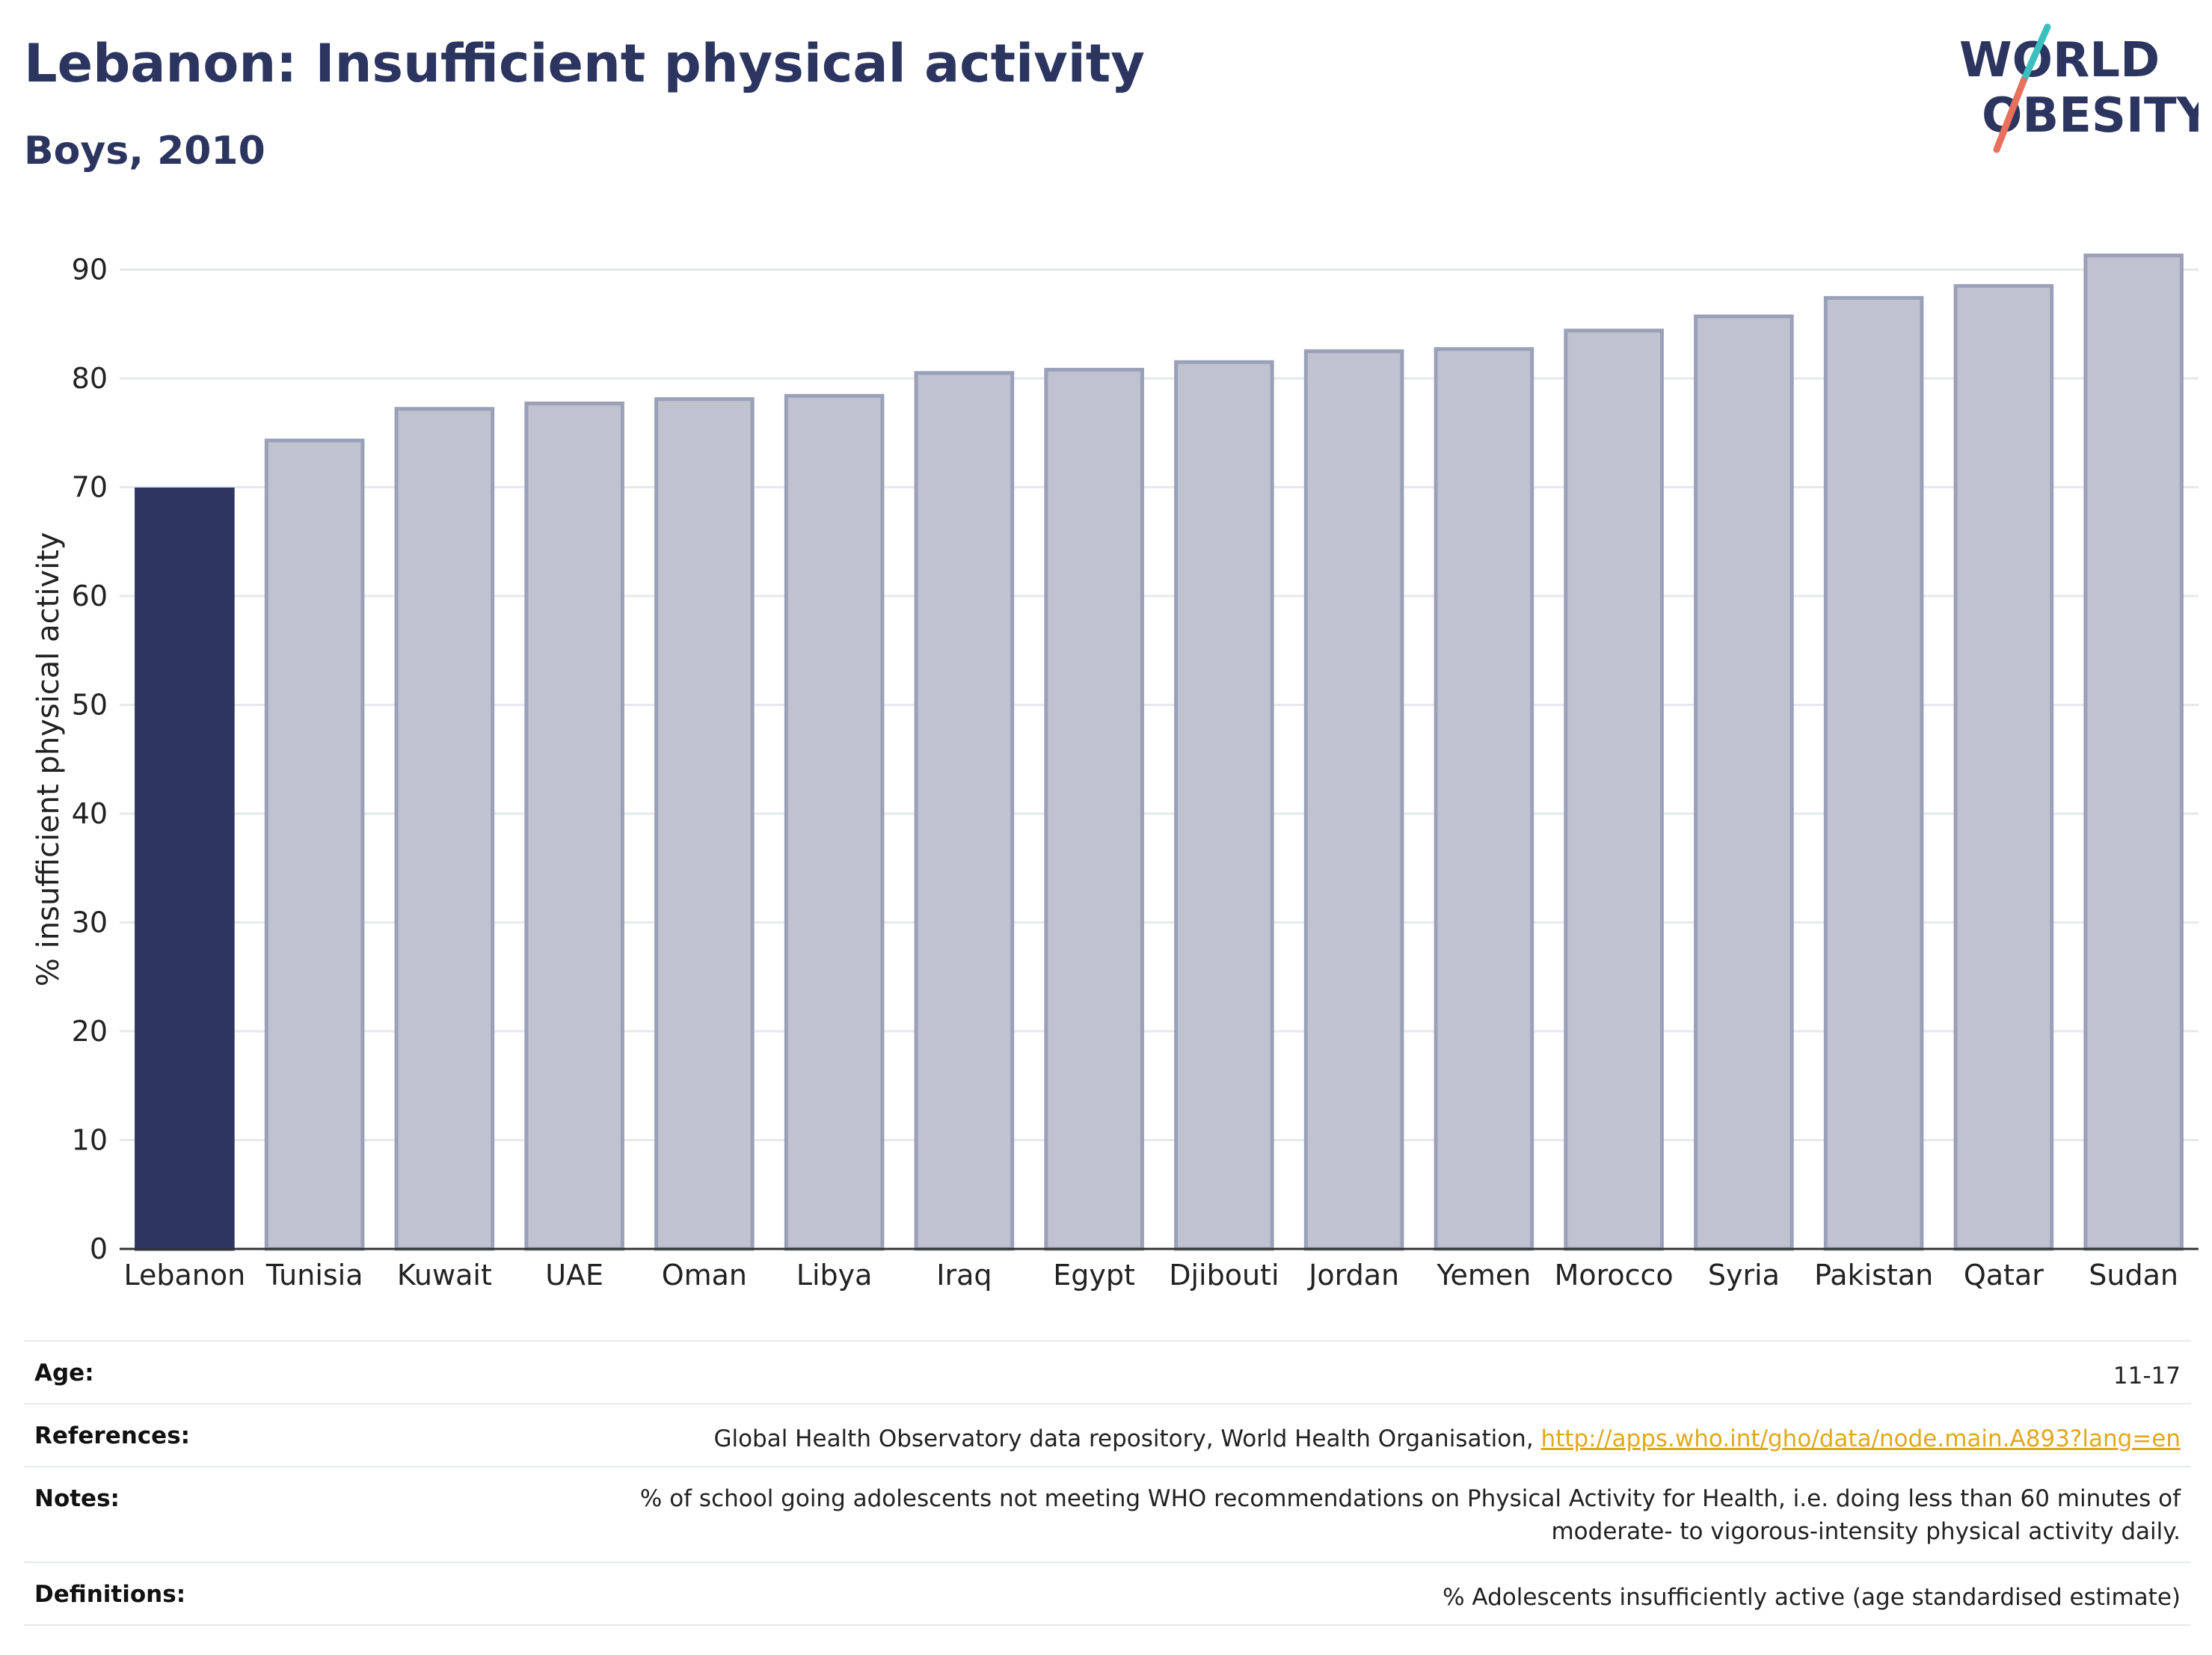 The image size is (2212, 1655). What do you see at coordinates (2004, 1275) in the screenshot?
I see `x-tick-label: Qatar` at bounding box center [2004, 1275].